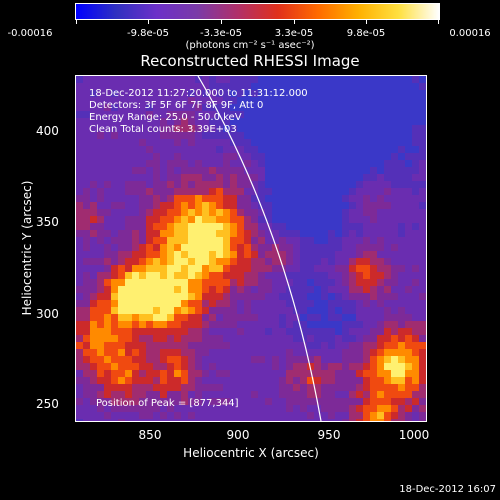 This screenshot has width=500, height=500. What do you see at coordinates (250, 45) in the screenshot?
I see `colorbar-unit: (photons cm⁻² s⁻¹ asec⁻²)` at bounding box center [250, 45].